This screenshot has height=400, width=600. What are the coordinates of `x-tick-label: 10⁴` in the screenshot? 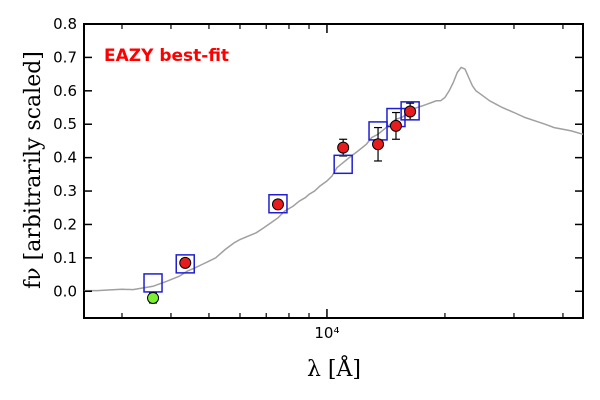 It's located at (326, 333).